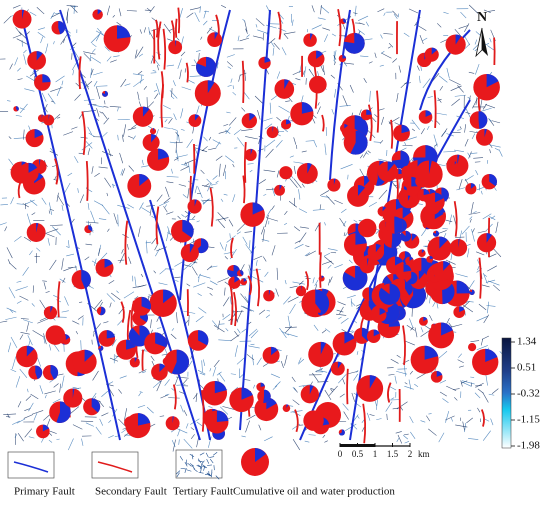  I want to click on scale-unit: km, so click(424, 454).